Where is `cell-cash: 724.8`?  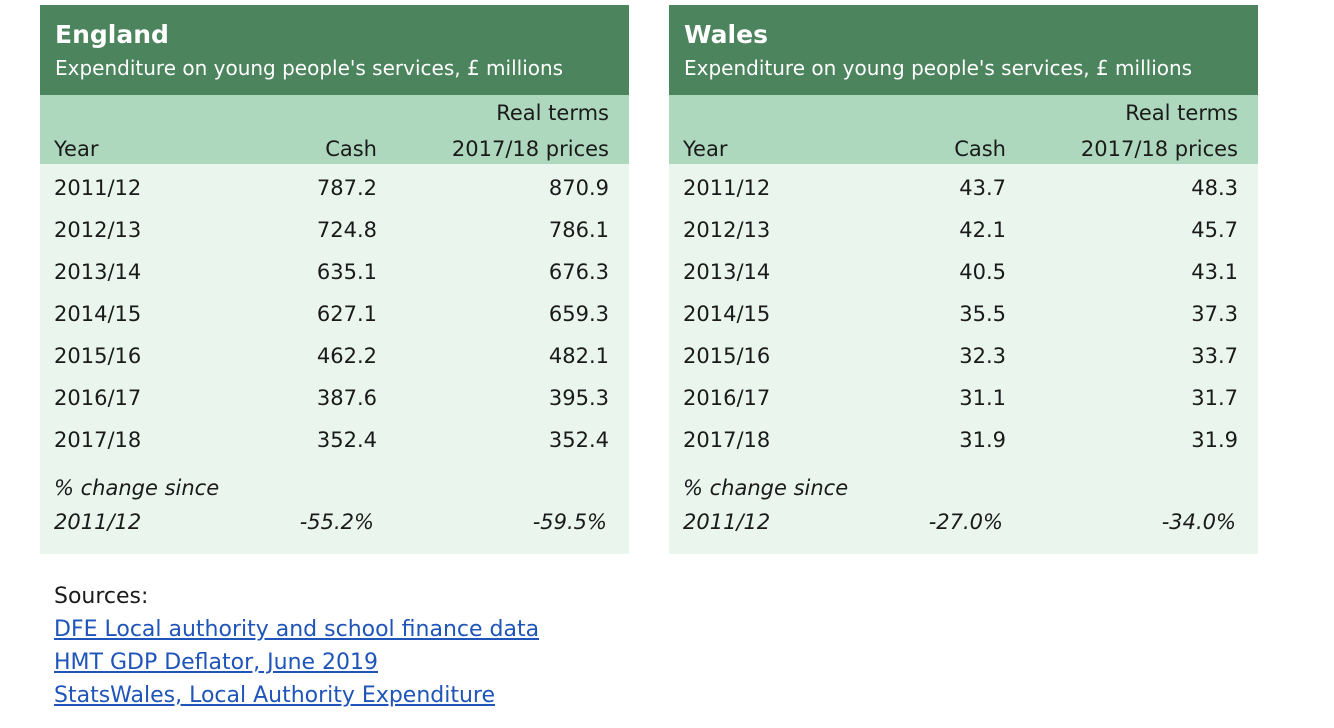 cell-cash: 724.8 is located at coordinates (346, 230).